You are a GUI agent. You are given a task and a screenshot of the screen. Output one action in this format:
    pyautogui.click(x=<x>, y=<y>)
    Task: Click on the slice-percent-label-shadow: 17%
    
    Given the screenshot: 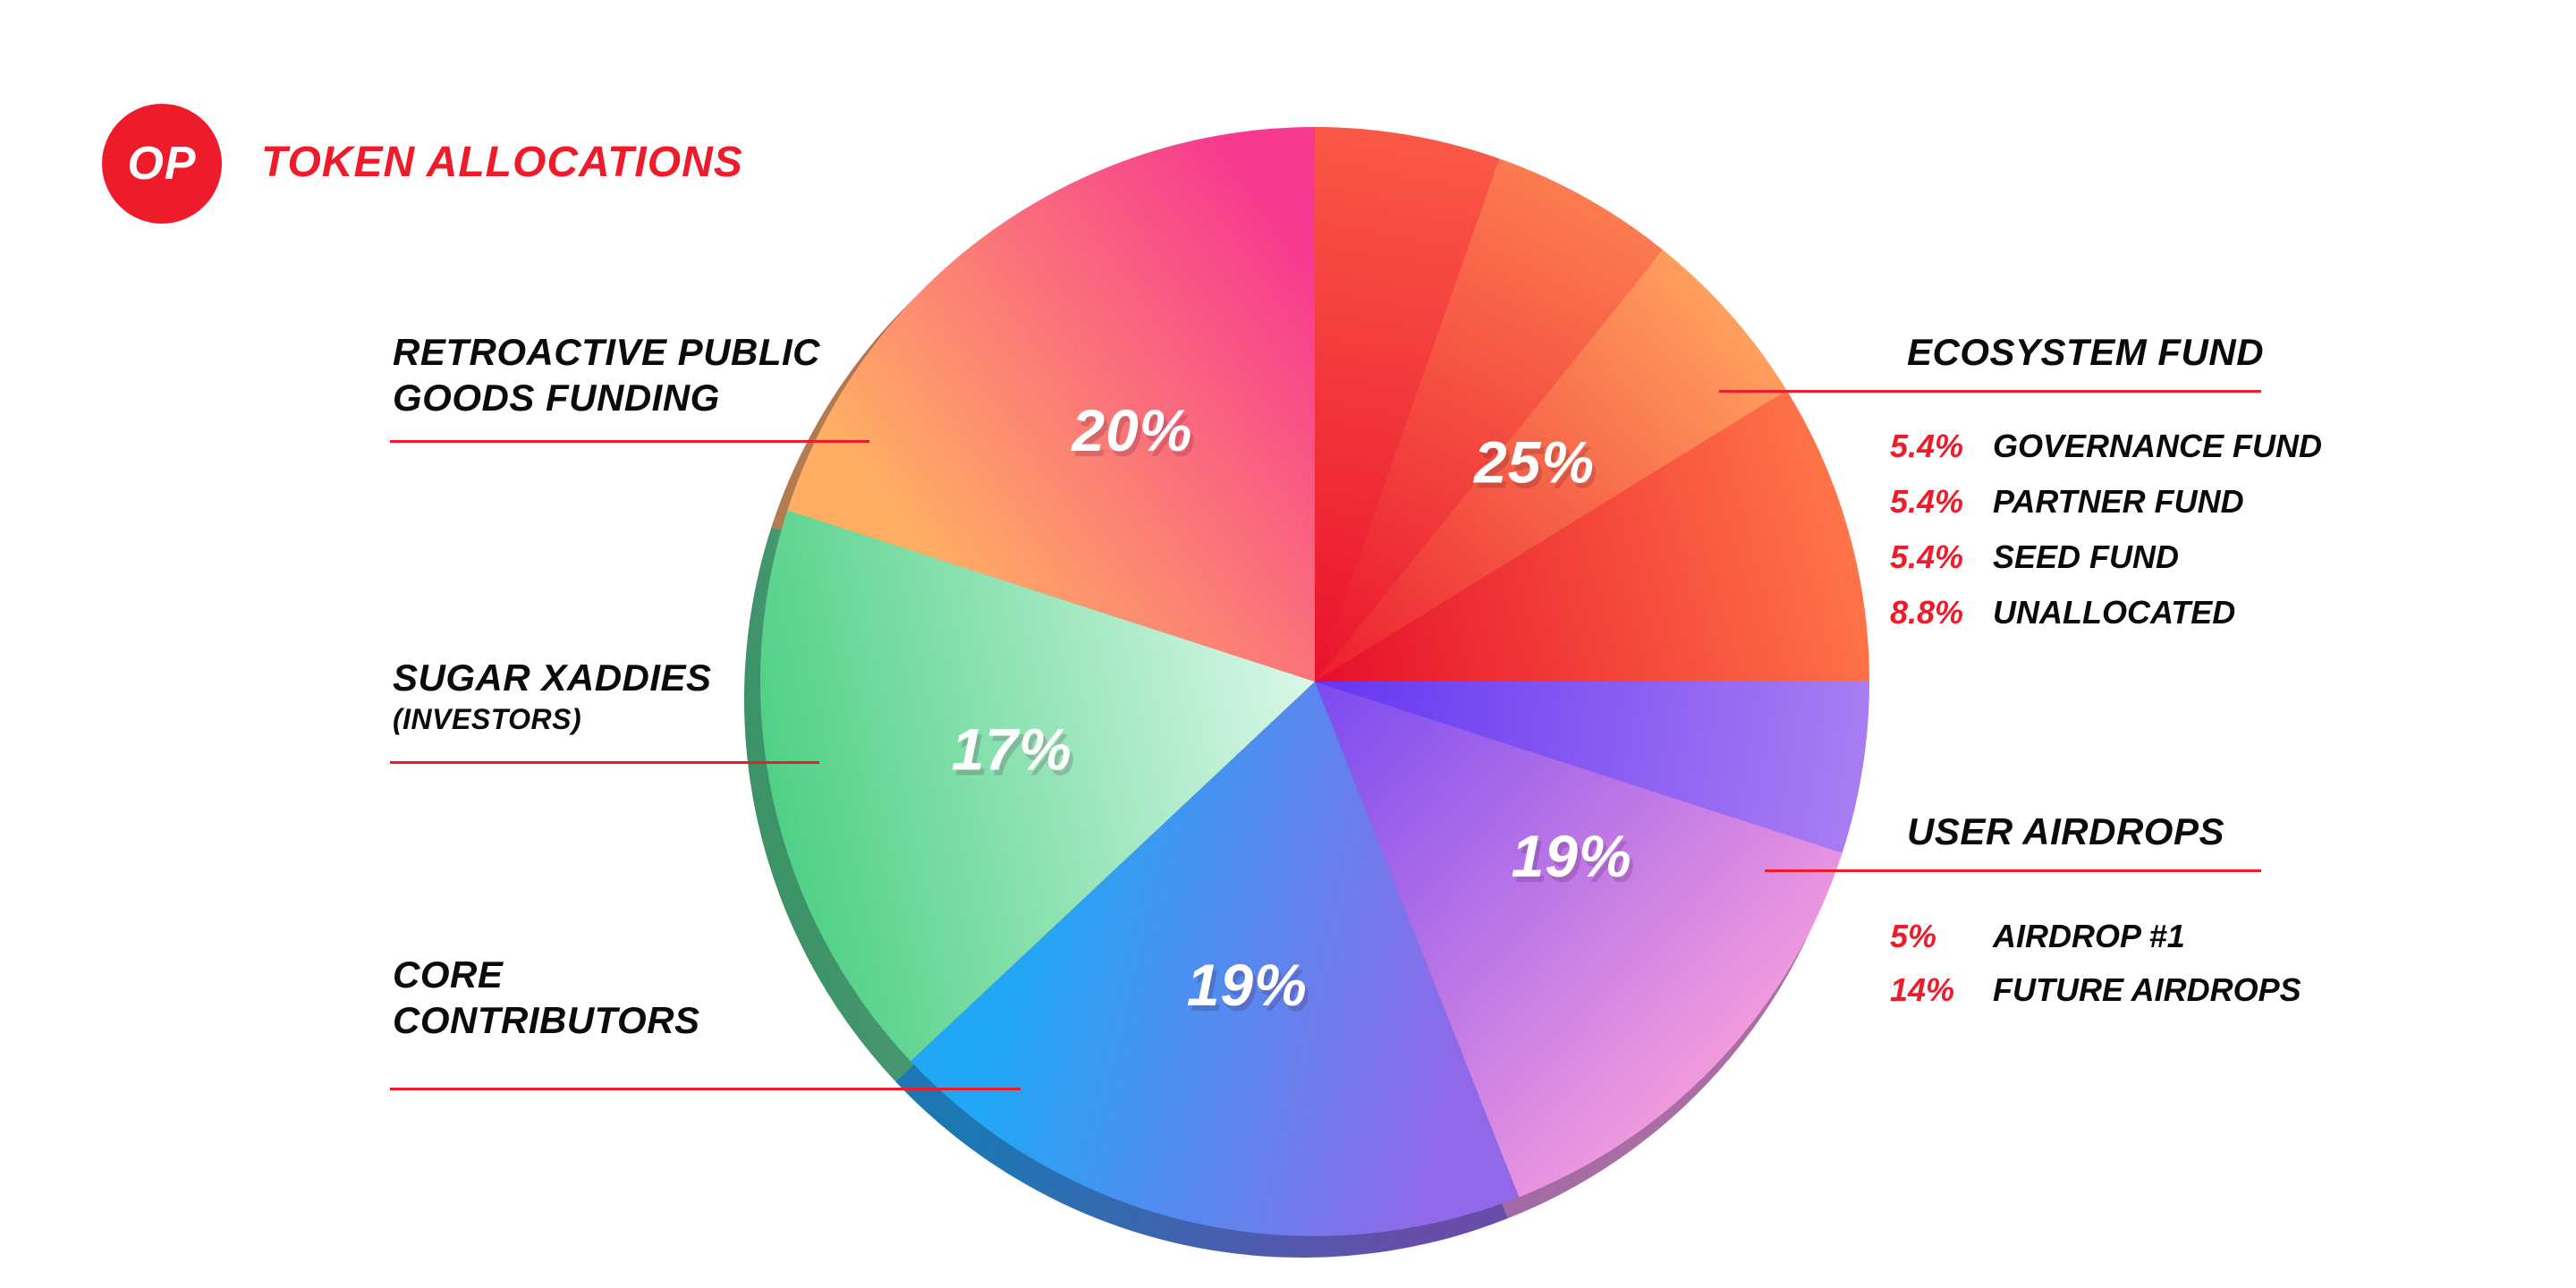 What is the action you would take?
    pyautogui.click(x=1015, y=755)
    